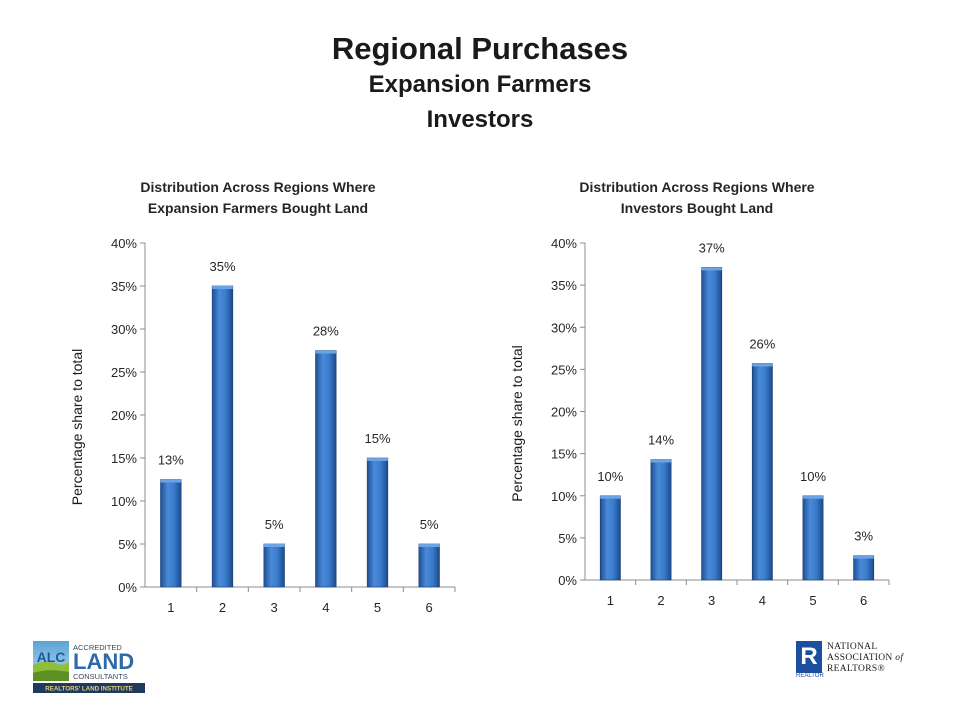  Describe the element at coordinates (326, 331) in the screenshot. I see `data-label: 28%` at that location.